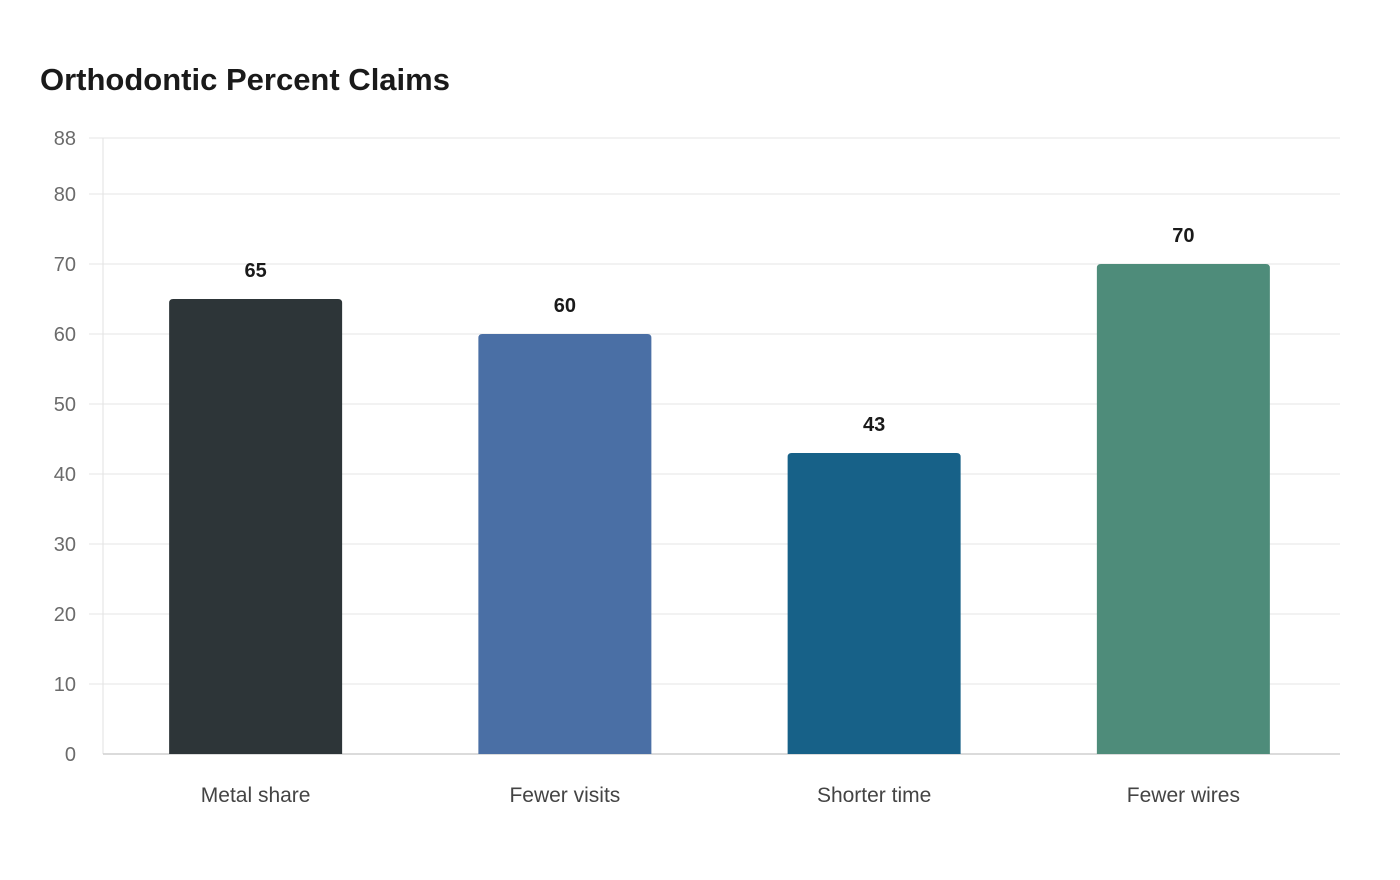 This screenshot has width=1400, height=880. I want to click on x-tick-label: Metal share, so click(256, 795).